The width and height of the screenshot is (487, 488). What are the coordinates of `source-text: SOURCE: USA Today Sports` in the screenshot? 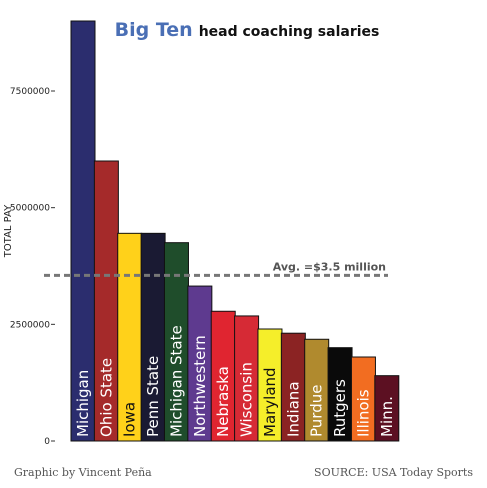 It's located at (393, 472).